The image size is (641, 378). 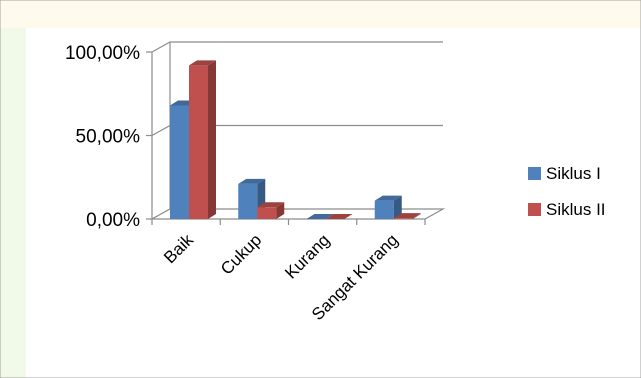 What do you see at coordinates (567, 191) in the screenshot?
I see `legend: Siklus I Siklus II` at bounding box center [567, 191].